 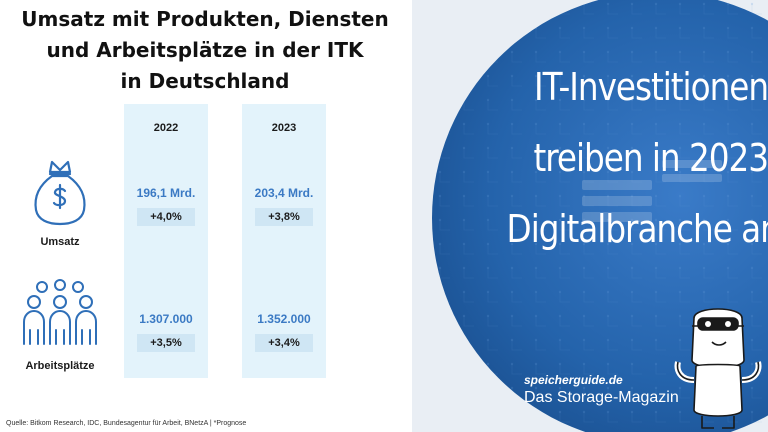 I want to click on row-label-arbeitsplaetze: Arbeitsplätze, so click(x=60, y=366).